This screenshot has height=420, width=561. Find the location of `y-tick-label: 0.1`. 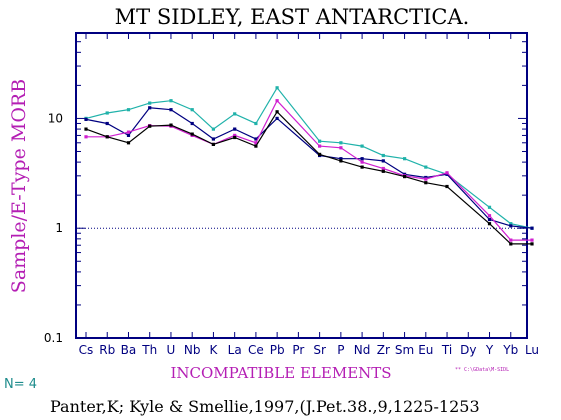

y-tick-label: 0.1 is located at coordinates (53, 338).